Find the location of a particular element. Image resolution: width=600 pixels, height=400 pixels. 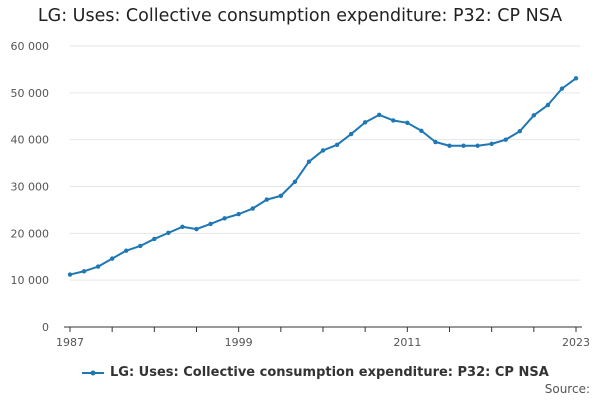

x-tick-label: 1987 is located at coordinates (70, 342).